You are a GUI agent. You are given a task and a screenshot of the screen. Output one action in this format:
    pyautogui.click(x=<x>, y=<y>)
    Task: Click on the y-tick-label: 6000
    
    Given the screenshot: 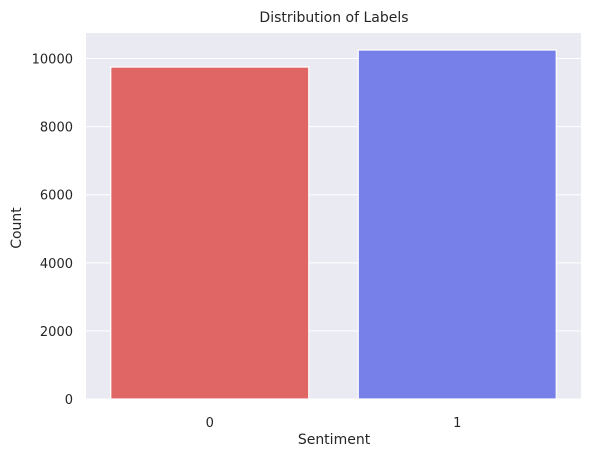 What is the action you would take?
    pyautogui.click(x=56, y=196)
    